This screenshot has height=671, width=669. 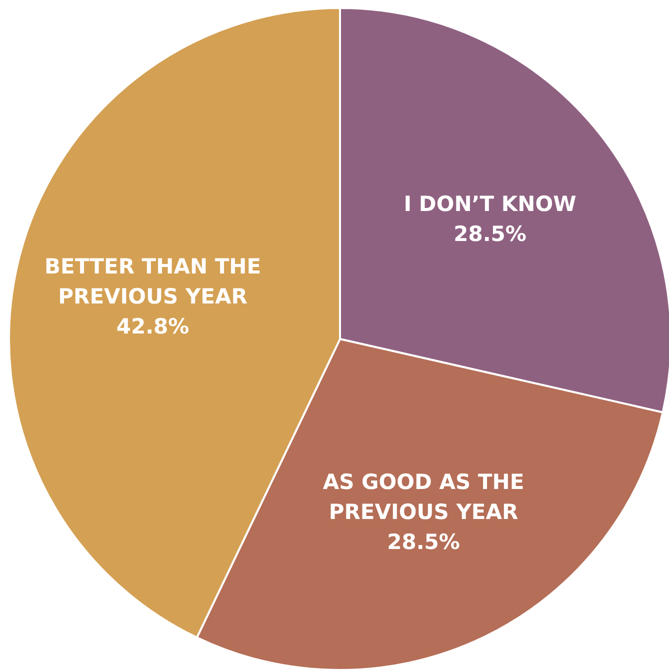 I want to click on slice-label: AS GOOD AS THE PREVIOUS YEAR, so click(x=423, y=497).